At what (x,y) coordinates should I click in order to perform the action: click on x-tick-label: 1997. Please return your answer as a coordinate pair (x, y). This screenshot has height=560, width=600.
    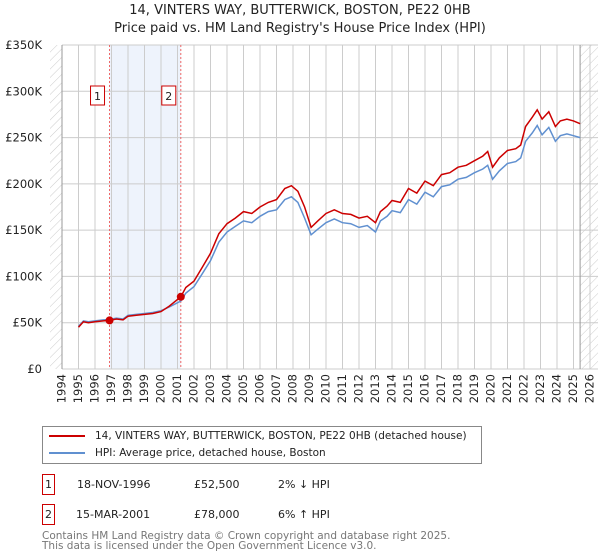
    Looking at the image, I should click on (111, 388).